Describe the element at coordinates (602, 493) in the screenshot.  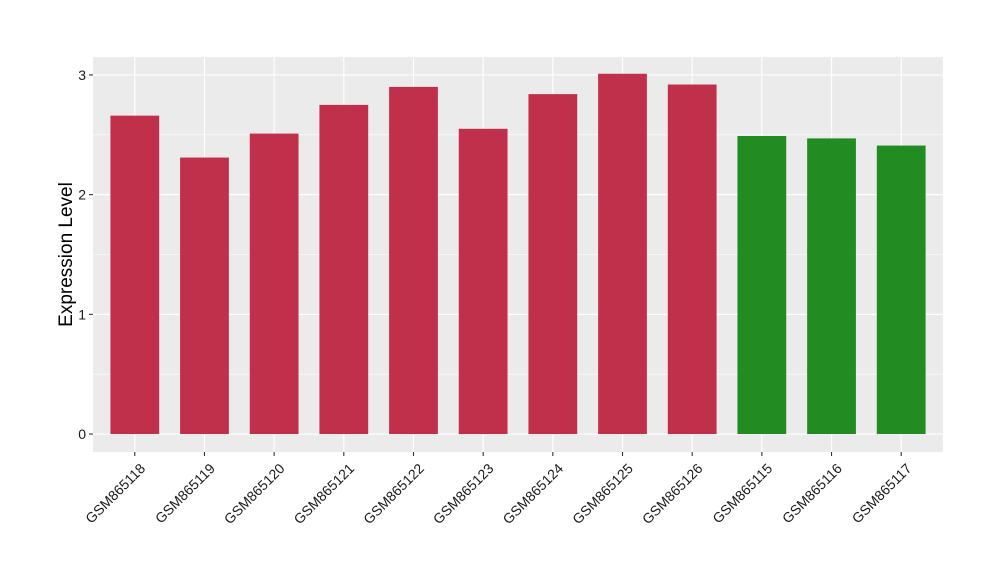
I see `x-tick-label: GSM865125` at that location.